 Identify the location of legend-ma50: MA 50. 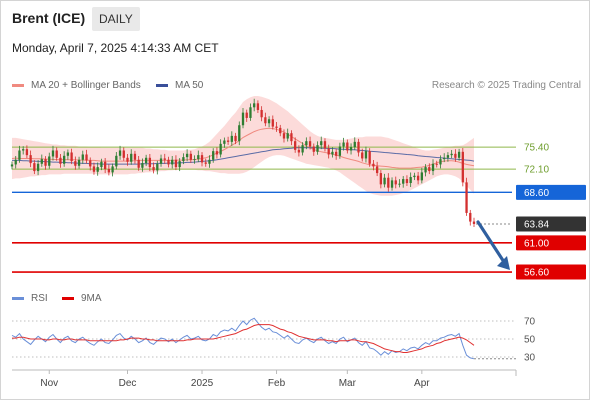
(179, 85).